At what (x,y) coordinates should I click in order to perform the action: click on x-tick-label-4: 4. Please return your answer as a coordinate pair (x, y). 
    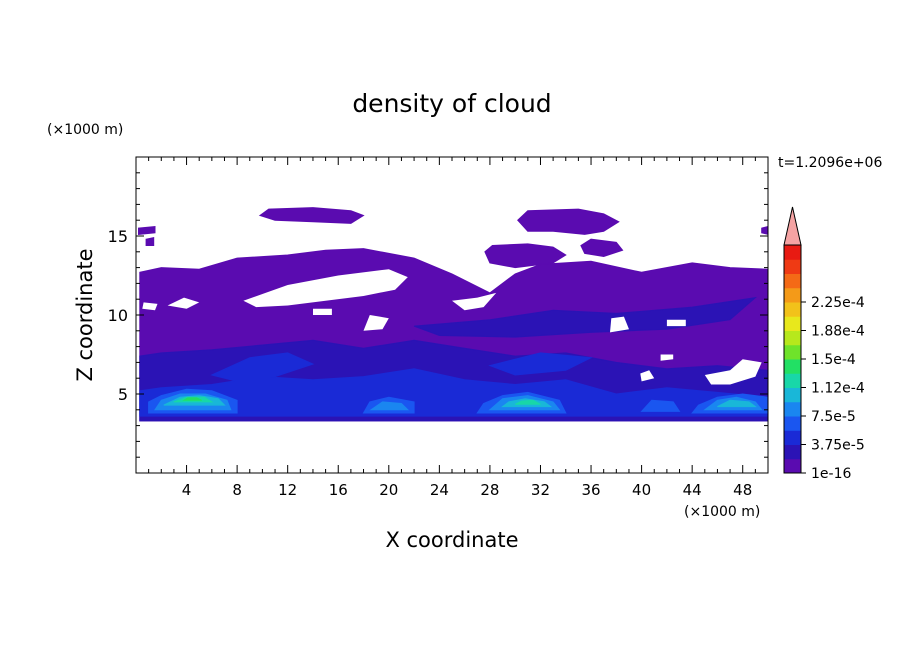
    Looking at the image, I should click on (187, 490).